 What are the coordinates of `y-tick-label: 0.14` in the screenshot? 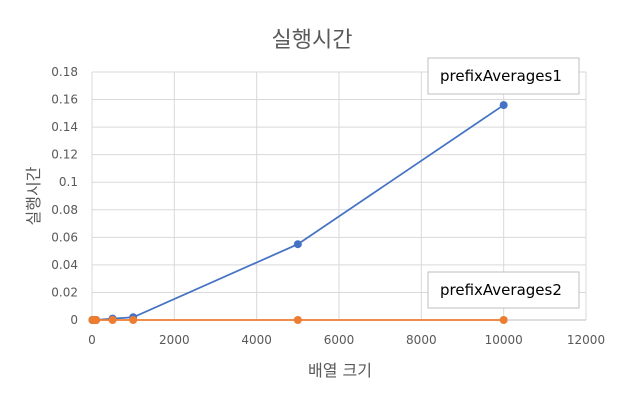 It's located at (64, 127).